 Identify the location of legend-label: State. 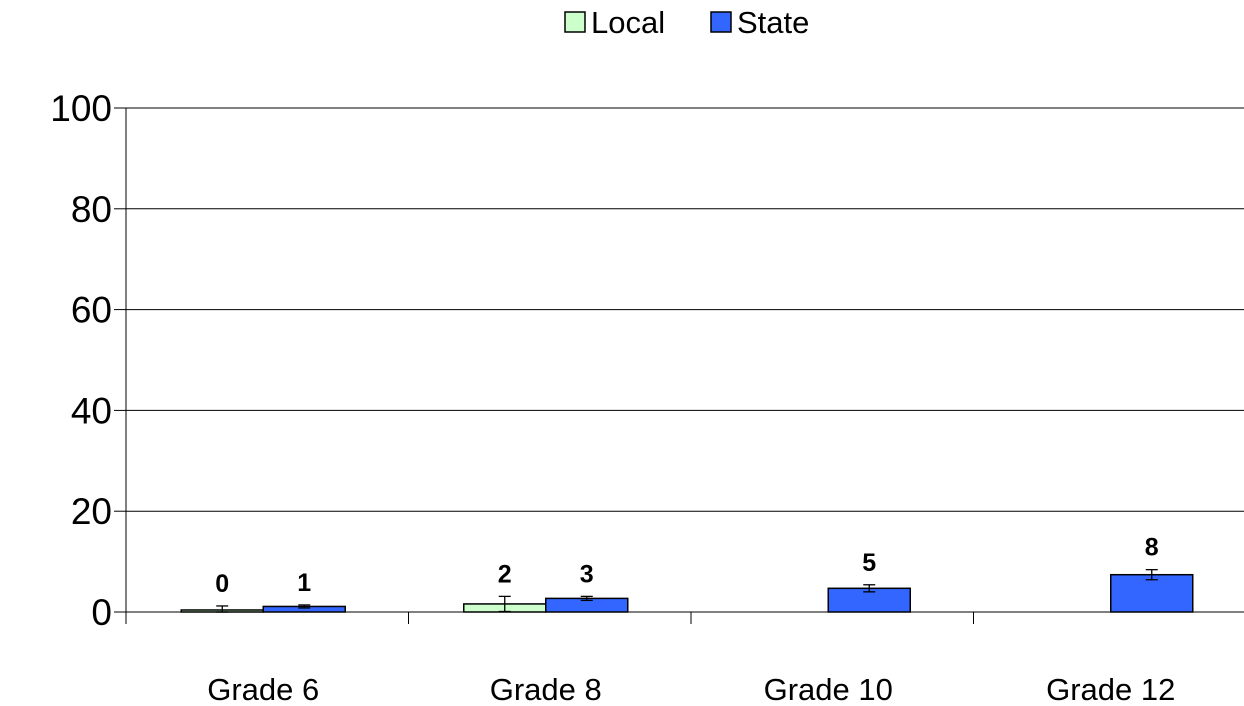
(773, 22).